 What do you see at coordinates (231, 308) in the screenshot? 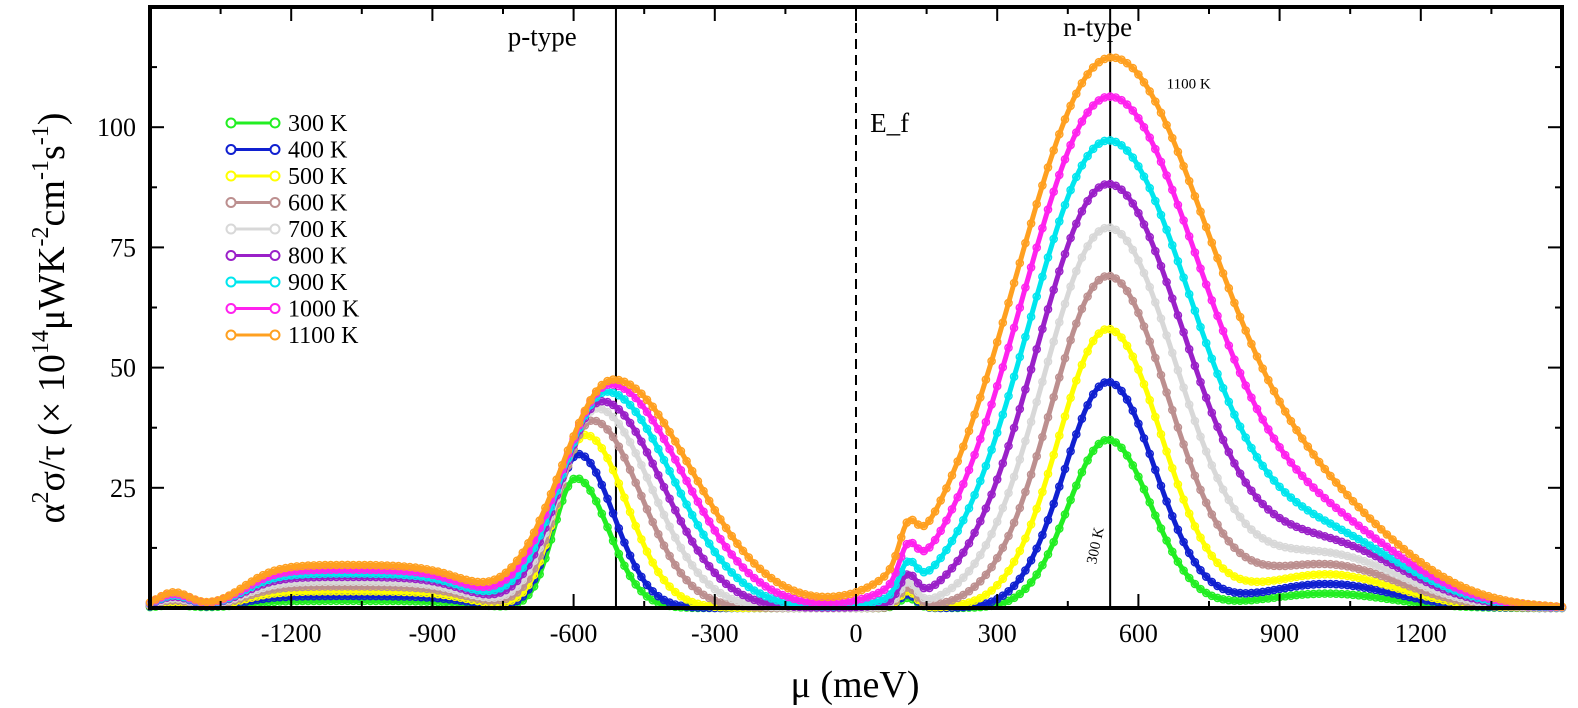
I see `legend-marker` at bounding box center [231, 308].